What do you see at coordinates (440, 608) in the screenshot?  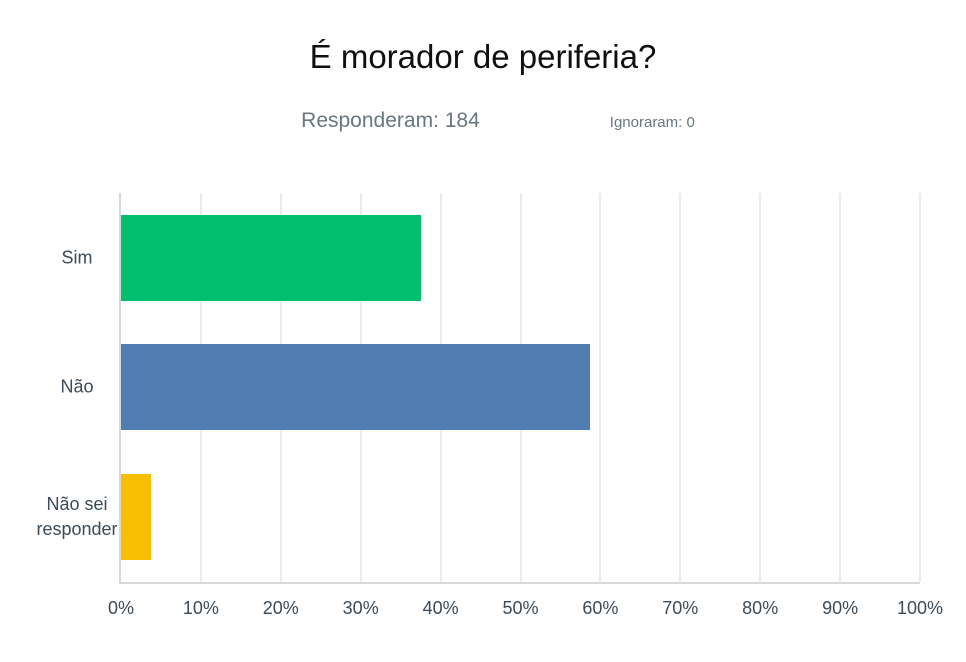 I see `x-axis-tick-label: 40%` at bounding box center [440, 608].